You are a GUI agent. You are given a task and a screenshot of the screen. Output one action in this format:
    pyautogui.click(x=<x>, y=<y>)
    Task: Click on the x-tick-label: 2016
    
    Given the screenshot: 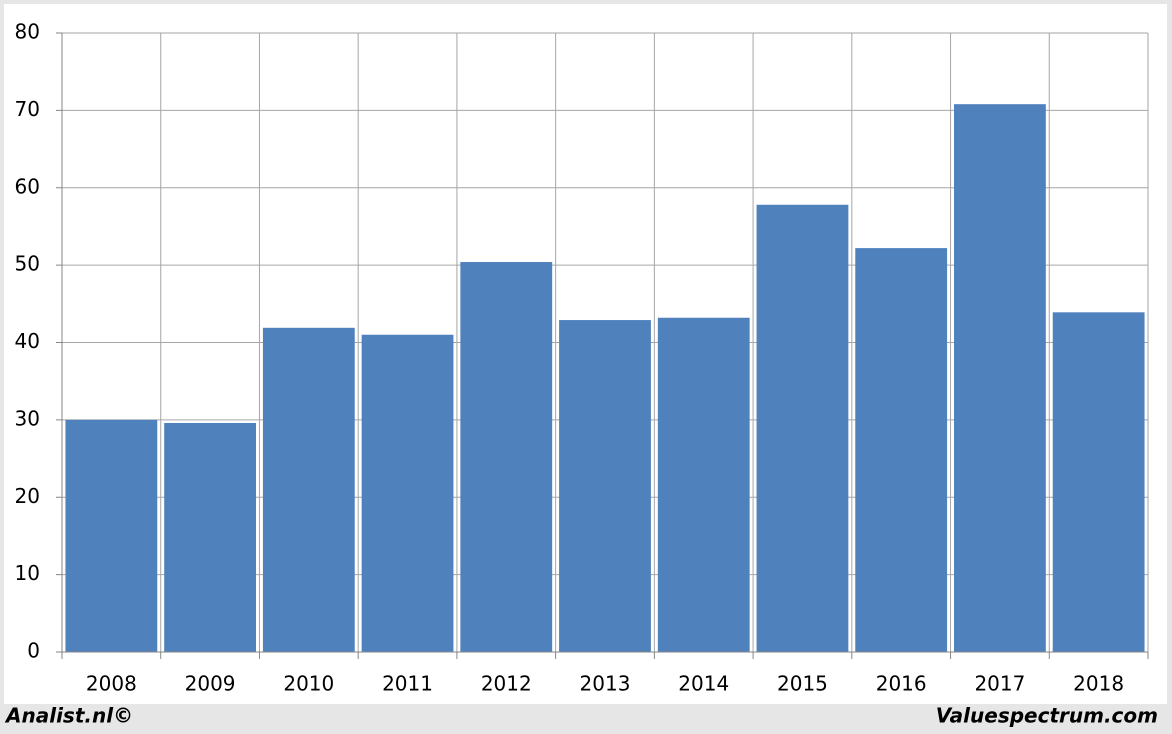 What is the action you would take?
    pyautogui.click(x=901, y=684)
    